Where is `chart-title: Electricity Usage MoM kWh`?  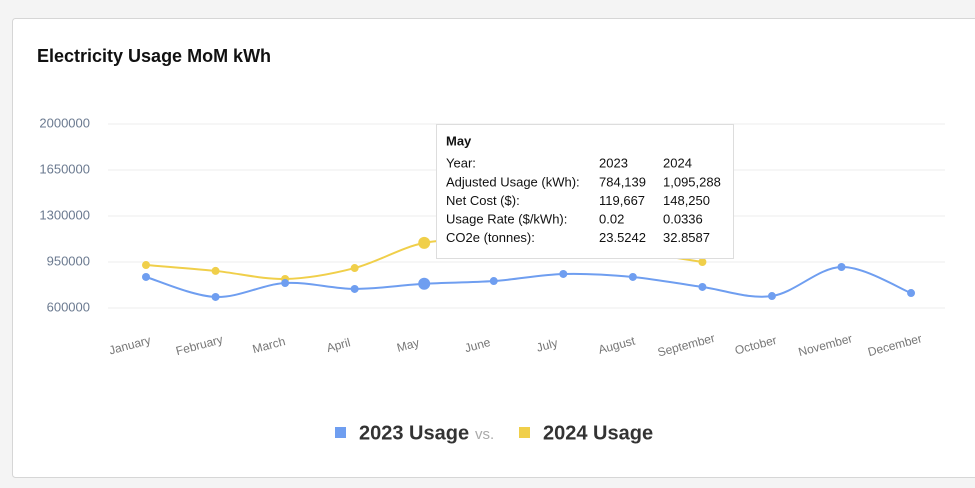 chart-title: Electricity Usage MoM kWh is located at coordinates (154, 56).